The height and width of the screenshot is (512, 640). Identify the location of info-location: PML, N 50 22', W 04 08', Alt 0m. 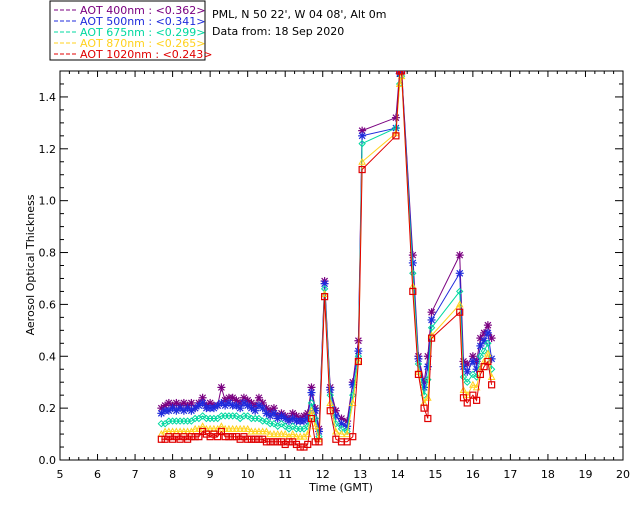
(299, 14).